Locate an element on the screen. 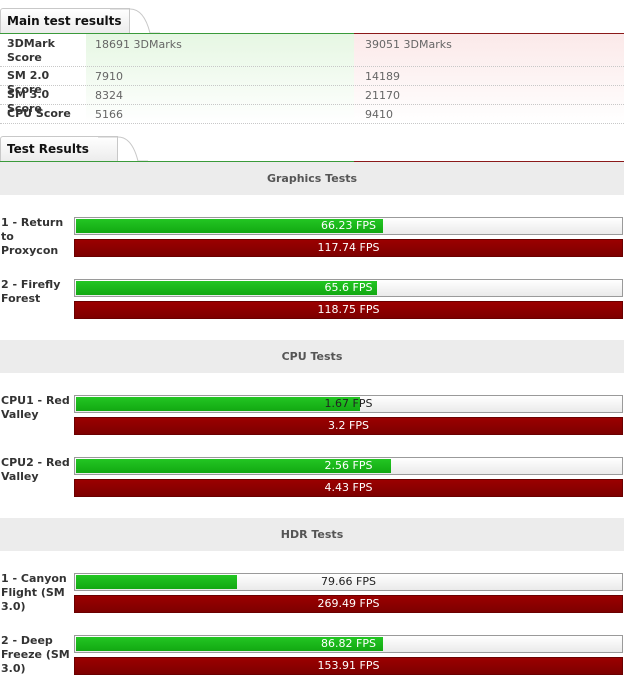  test-label-line: 2 - Firefly is located at coordinates (31, 284).